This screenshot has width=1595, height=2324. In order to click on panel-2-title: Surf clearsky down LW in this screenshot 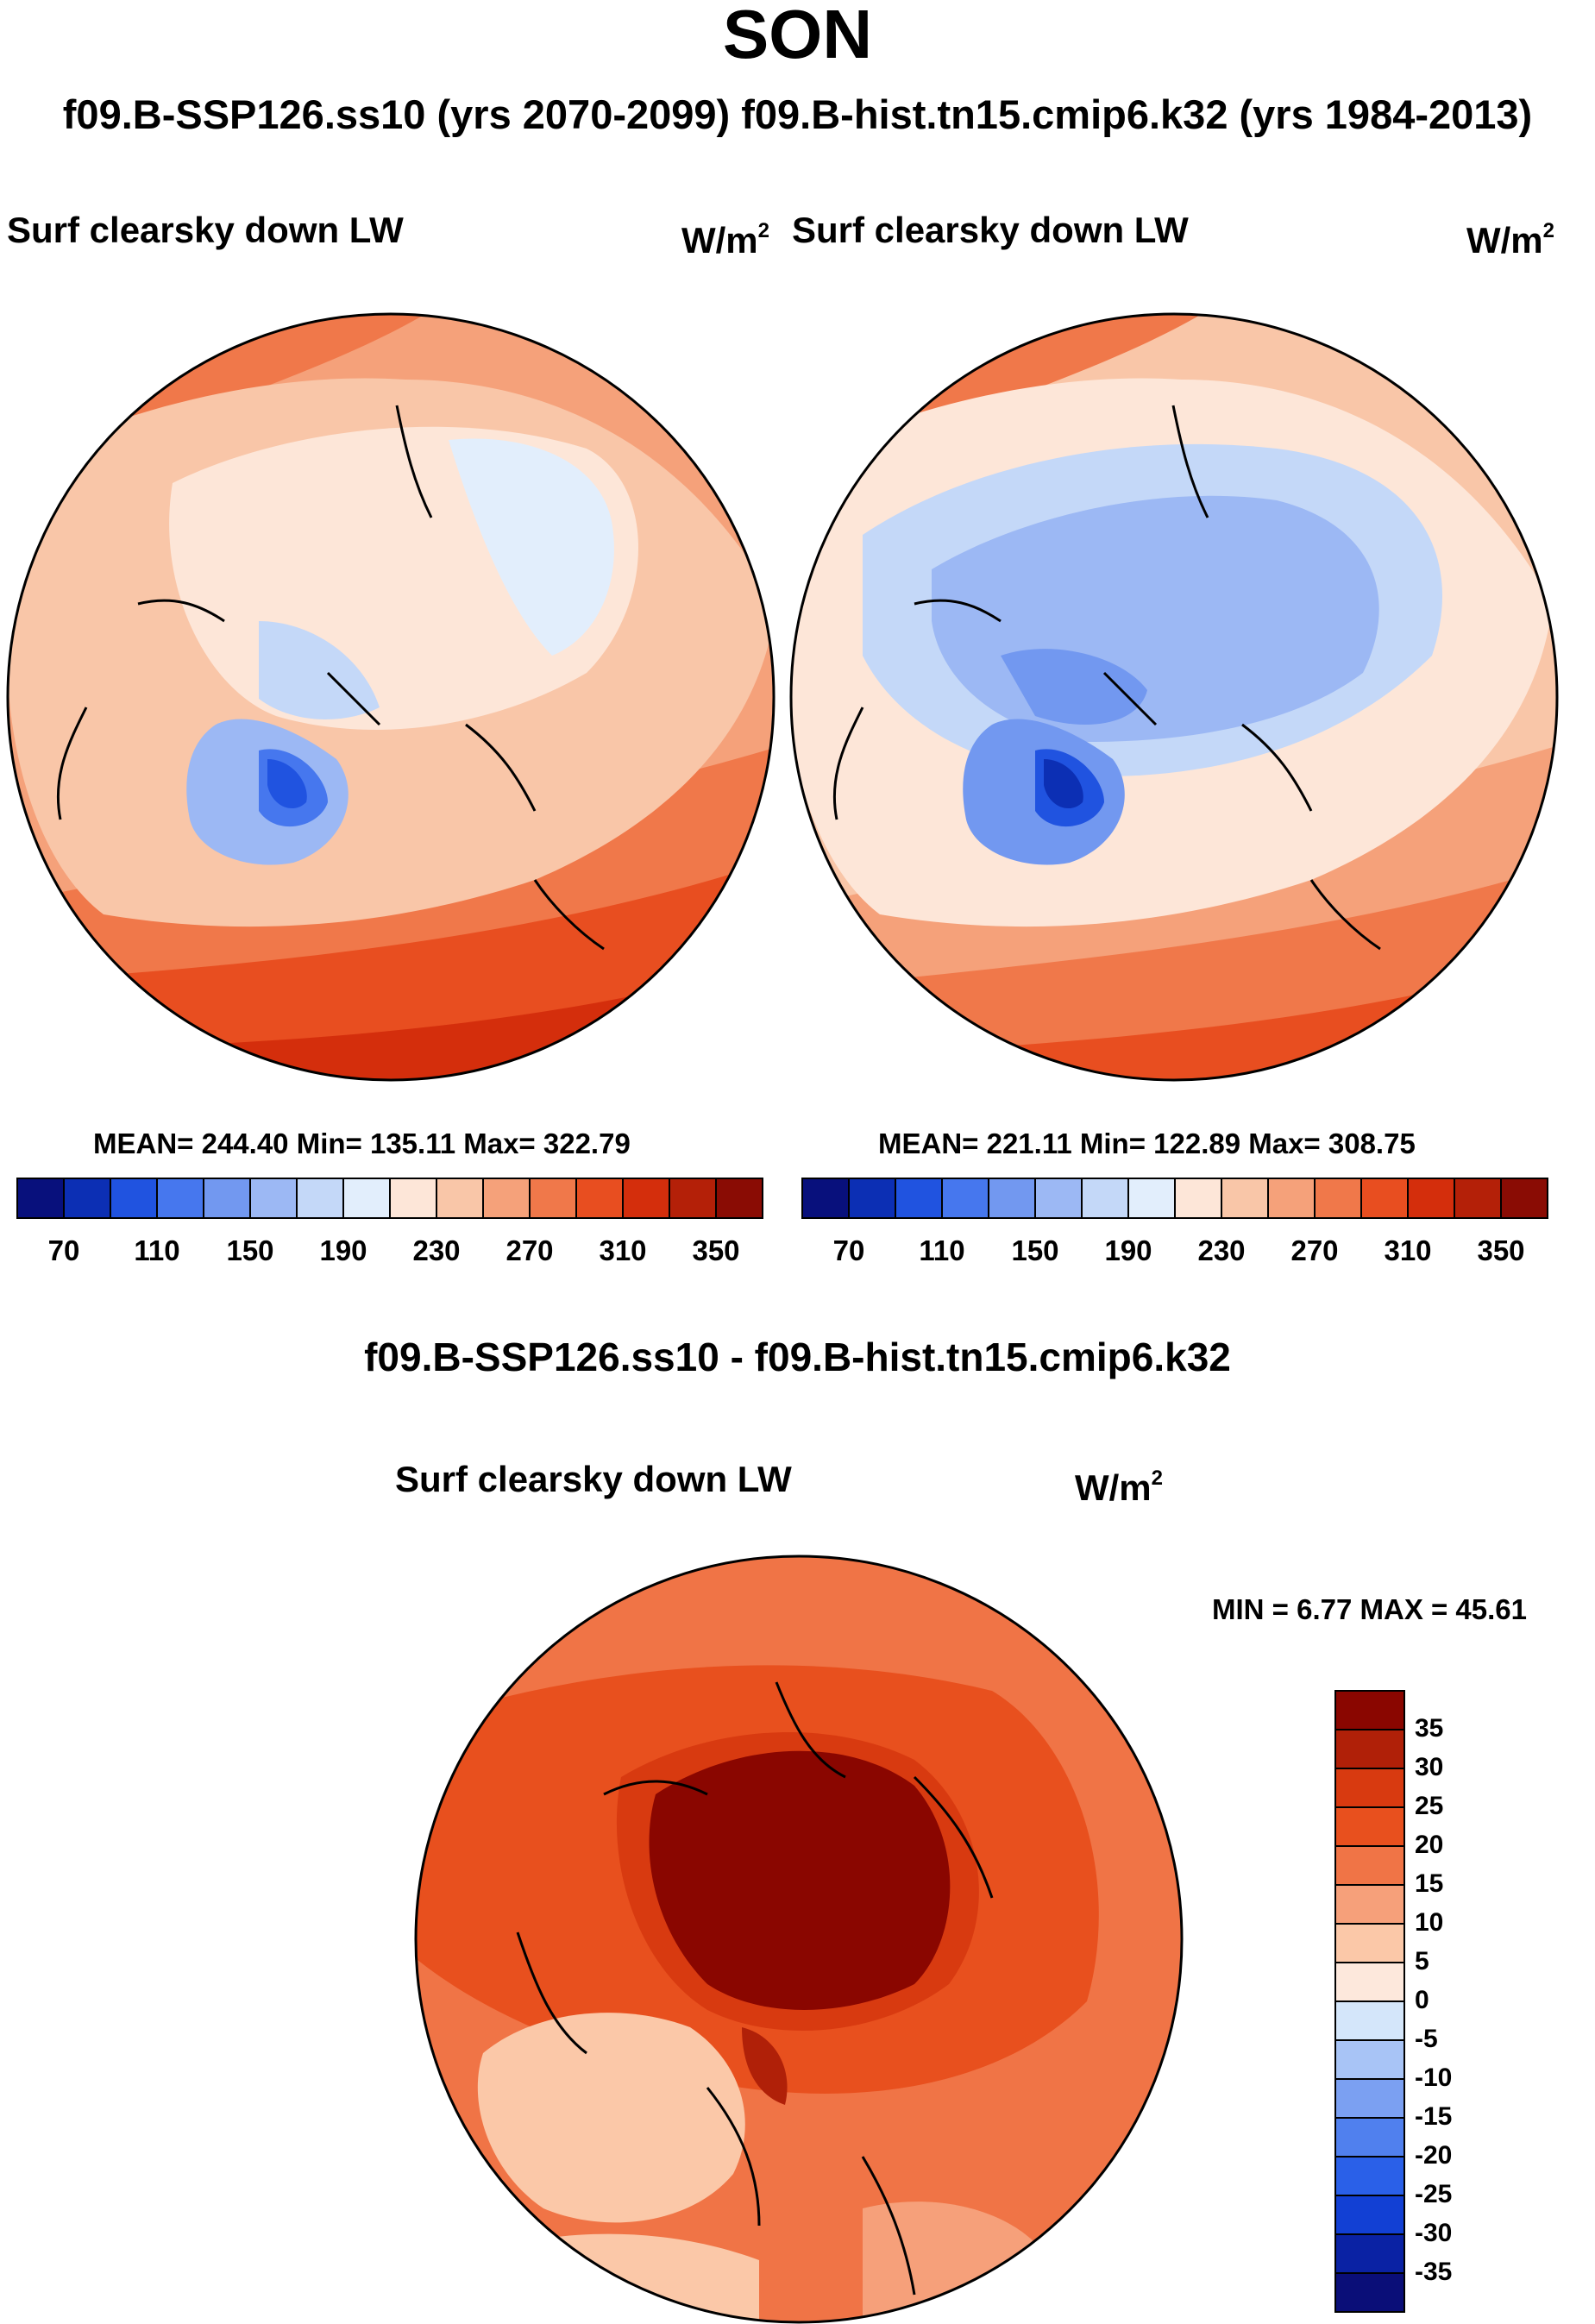, I will do `click(990, 230)`.